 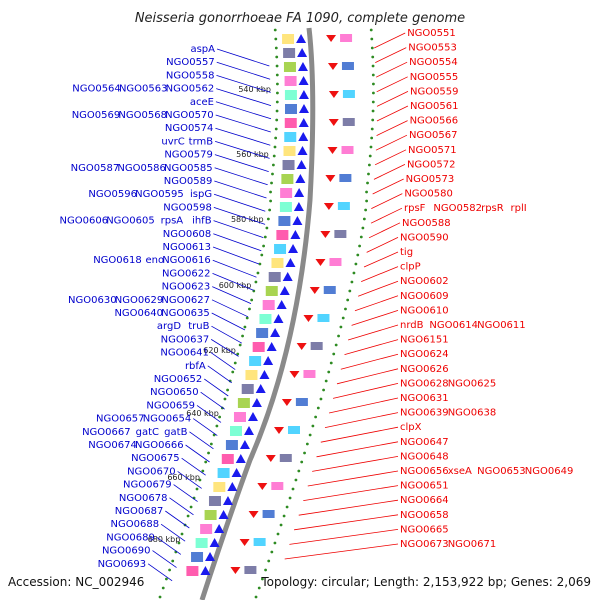 I want to click on reverse-gene-label: NGO0588, so click(x=426, y=223).